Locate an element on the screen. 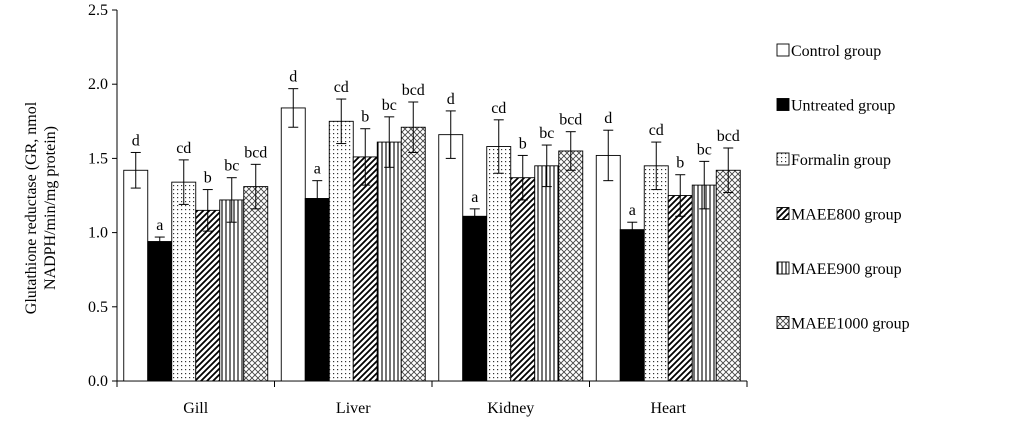  legend-entry: MAEE800 group is located at coordinates (846, 215).